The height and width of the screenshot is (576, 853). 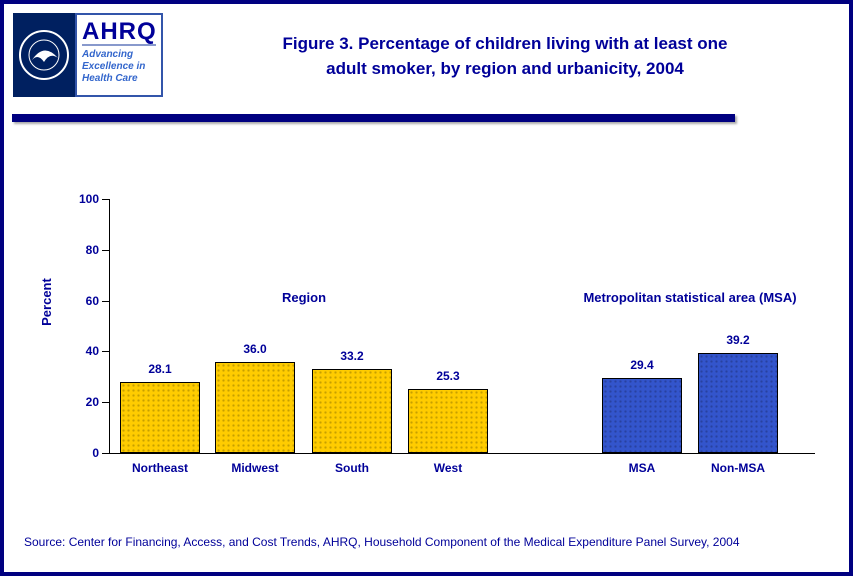 What do you see at coordinates (88, 199) in the screenshot?
I see `y-tick-label: 100` at bounding box center [88, 199].